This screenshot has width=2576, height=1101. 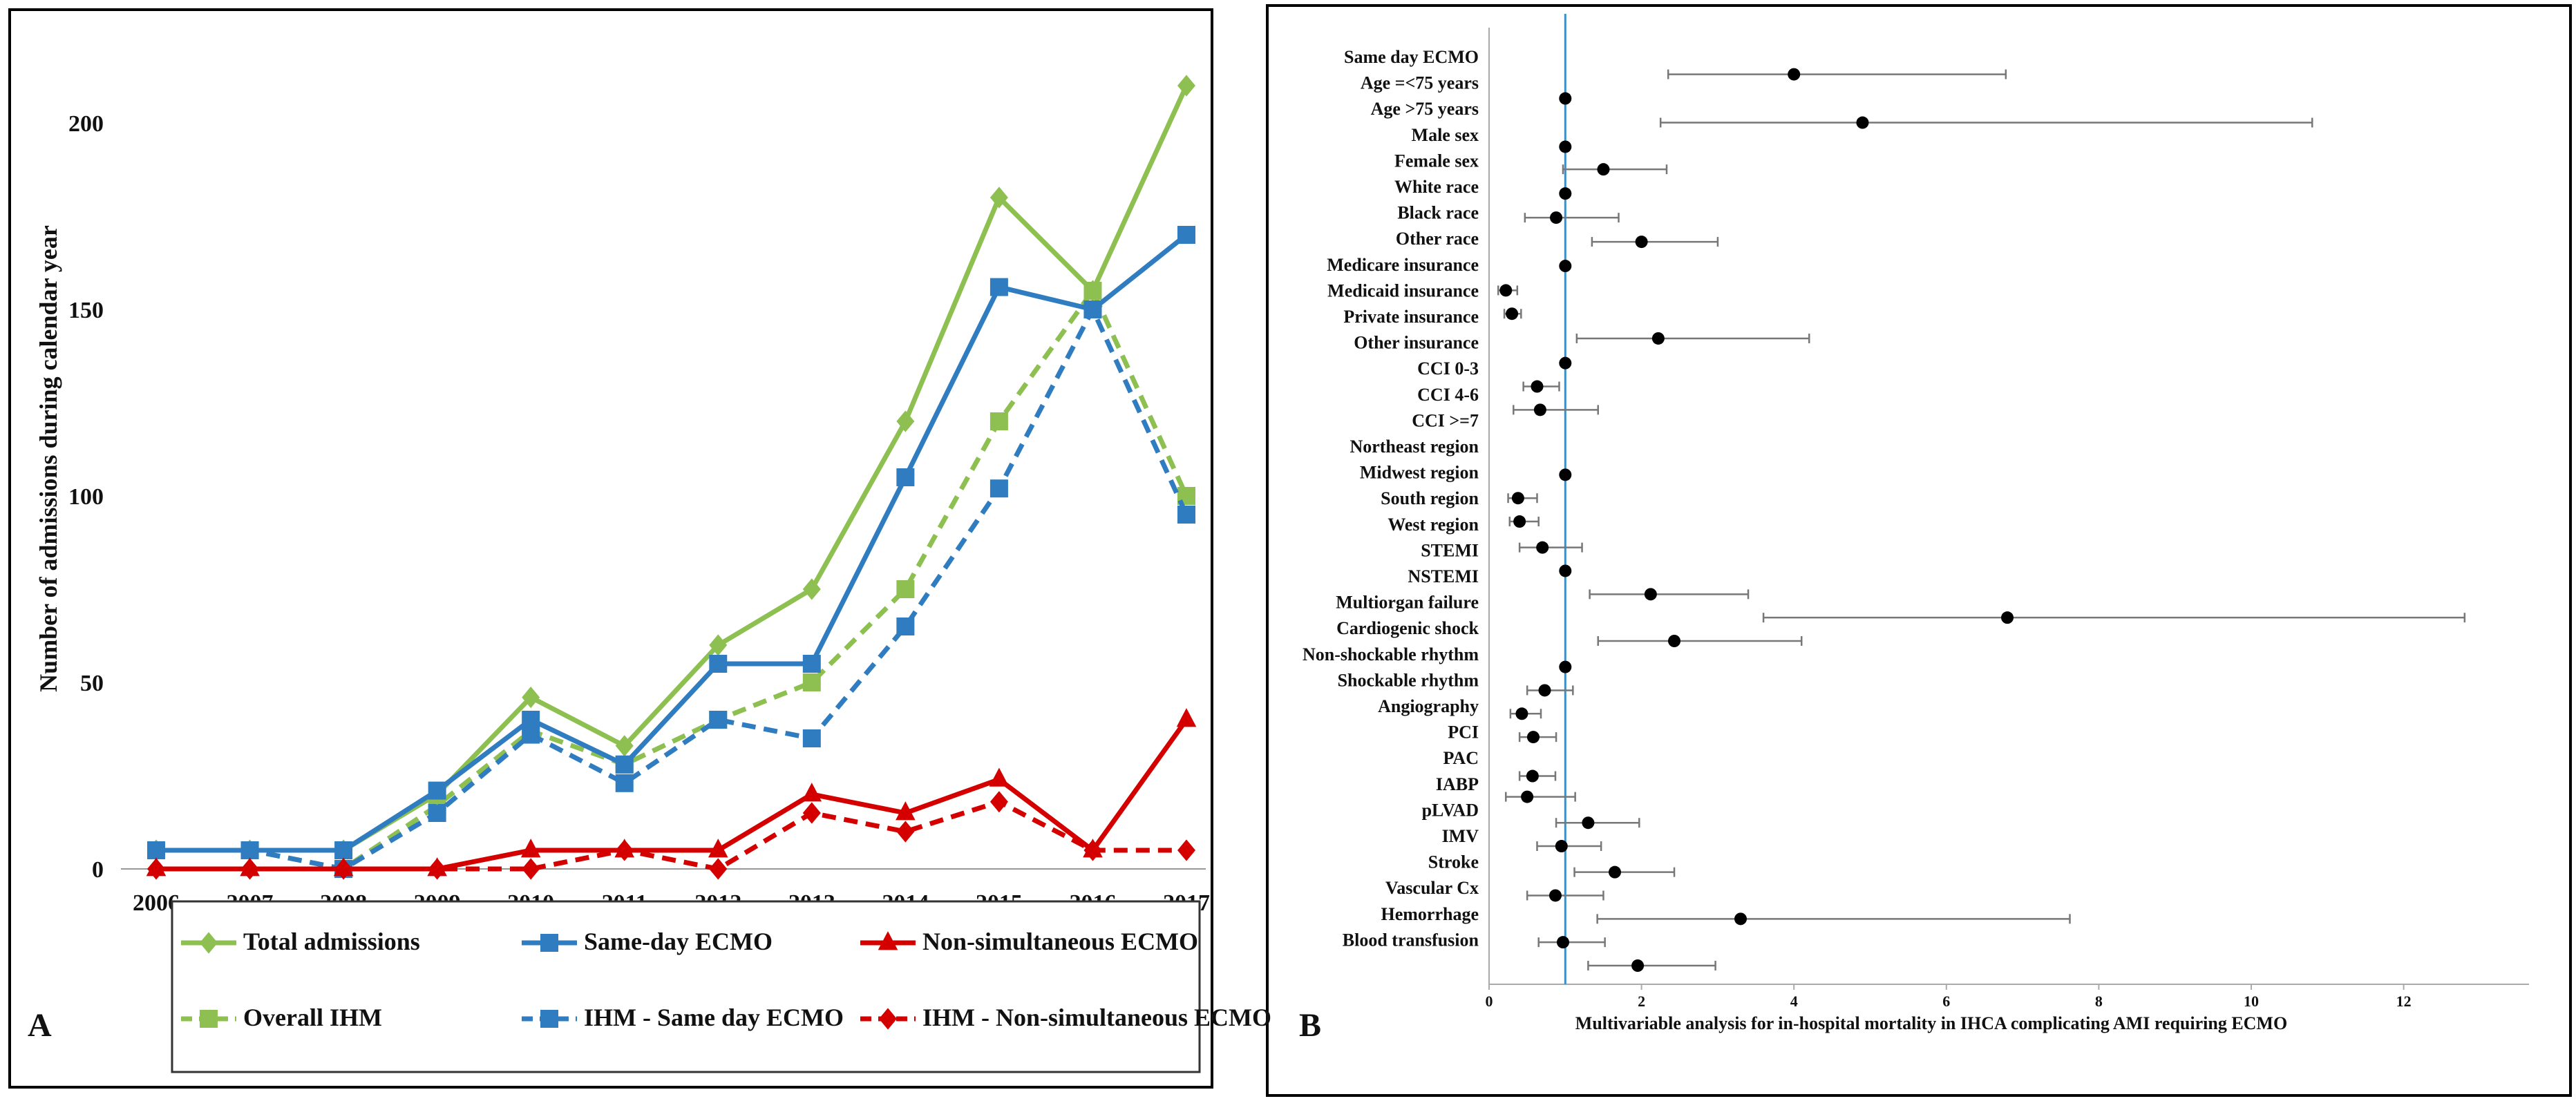 I want to click on legend-item: Overall IHM, so click(x=281, y=1017).